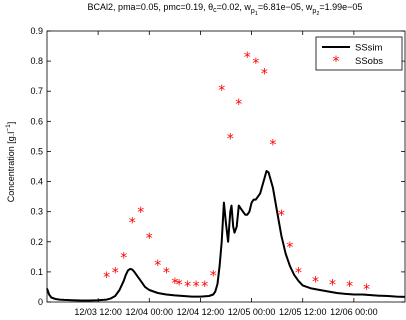 The width and height of the screenshot is (406, 320). What do you see at coordinates (36, 272) in the screenshot?
I see `y-tick-label: 0.1` at bounding box center [36, 272].